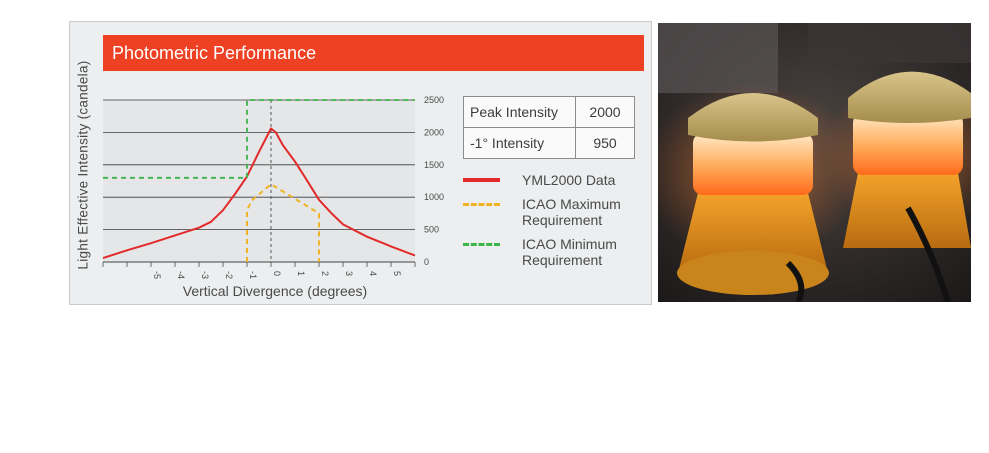 The image size is (989, 453). Describe the element at coordinates (349, 273) in the screenshot. I see `x-tick-label: 3` at that location.